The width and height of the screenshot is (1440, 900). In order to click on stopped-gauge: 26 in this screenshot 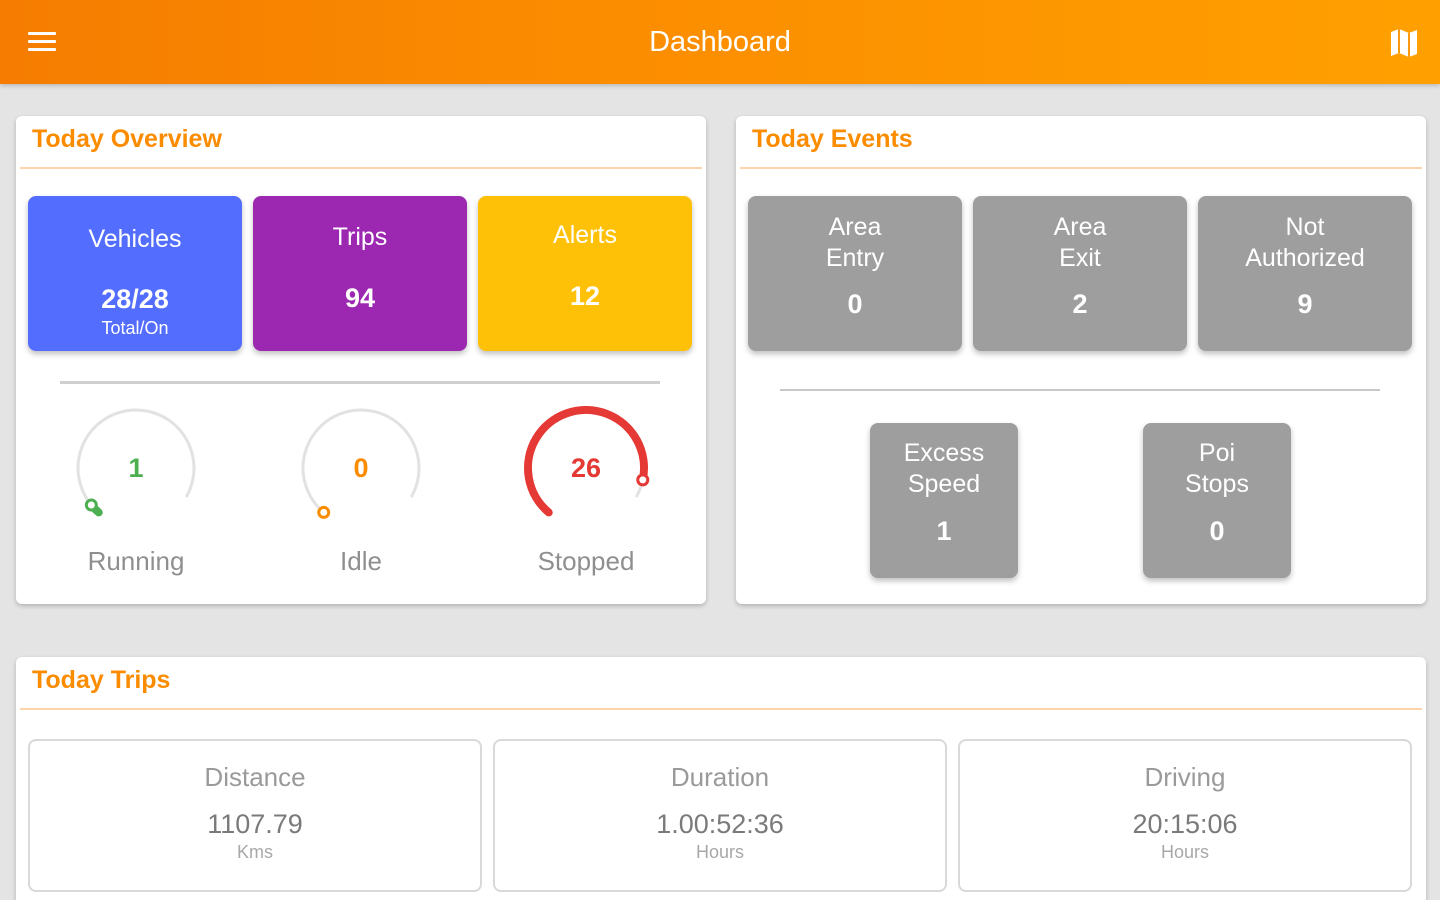, I will do `click(586, 466)`.